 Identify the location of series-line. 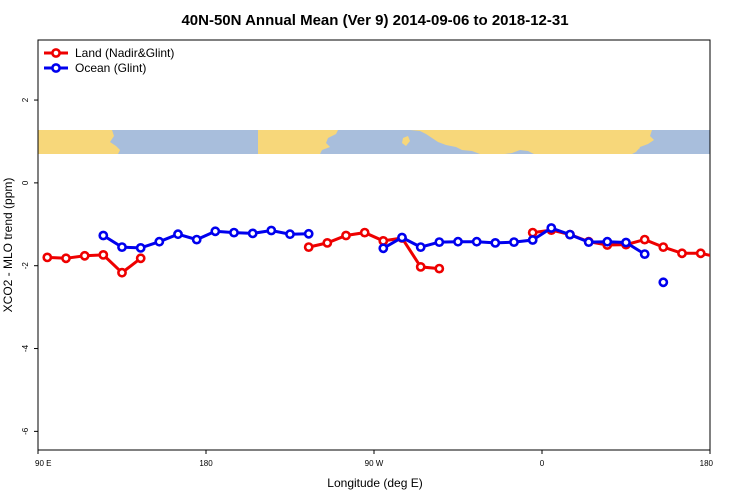
(205, 239).